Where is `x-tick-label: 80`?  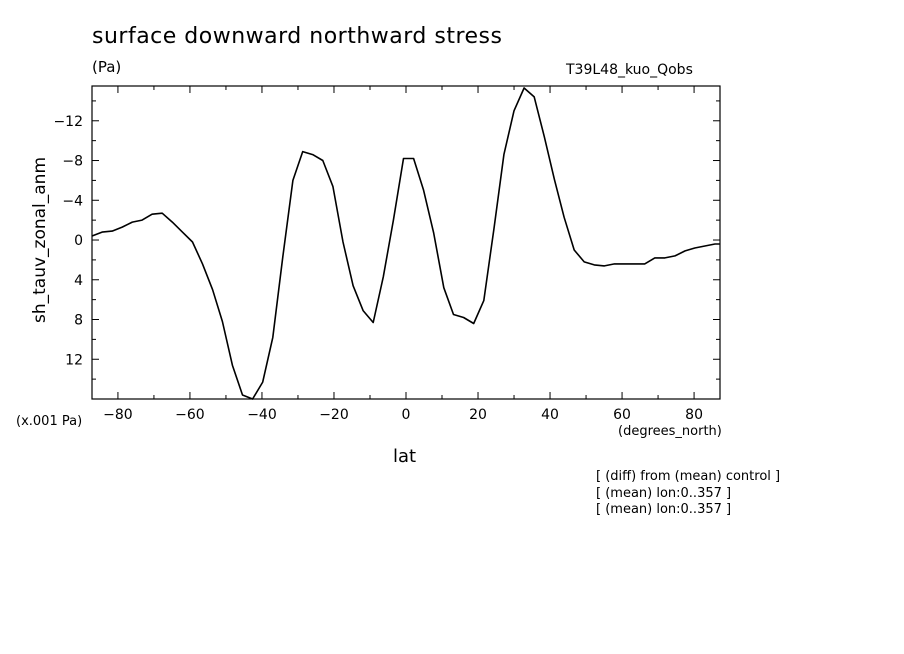 x-tick-label: 80 is located at coordinates (694, 415).